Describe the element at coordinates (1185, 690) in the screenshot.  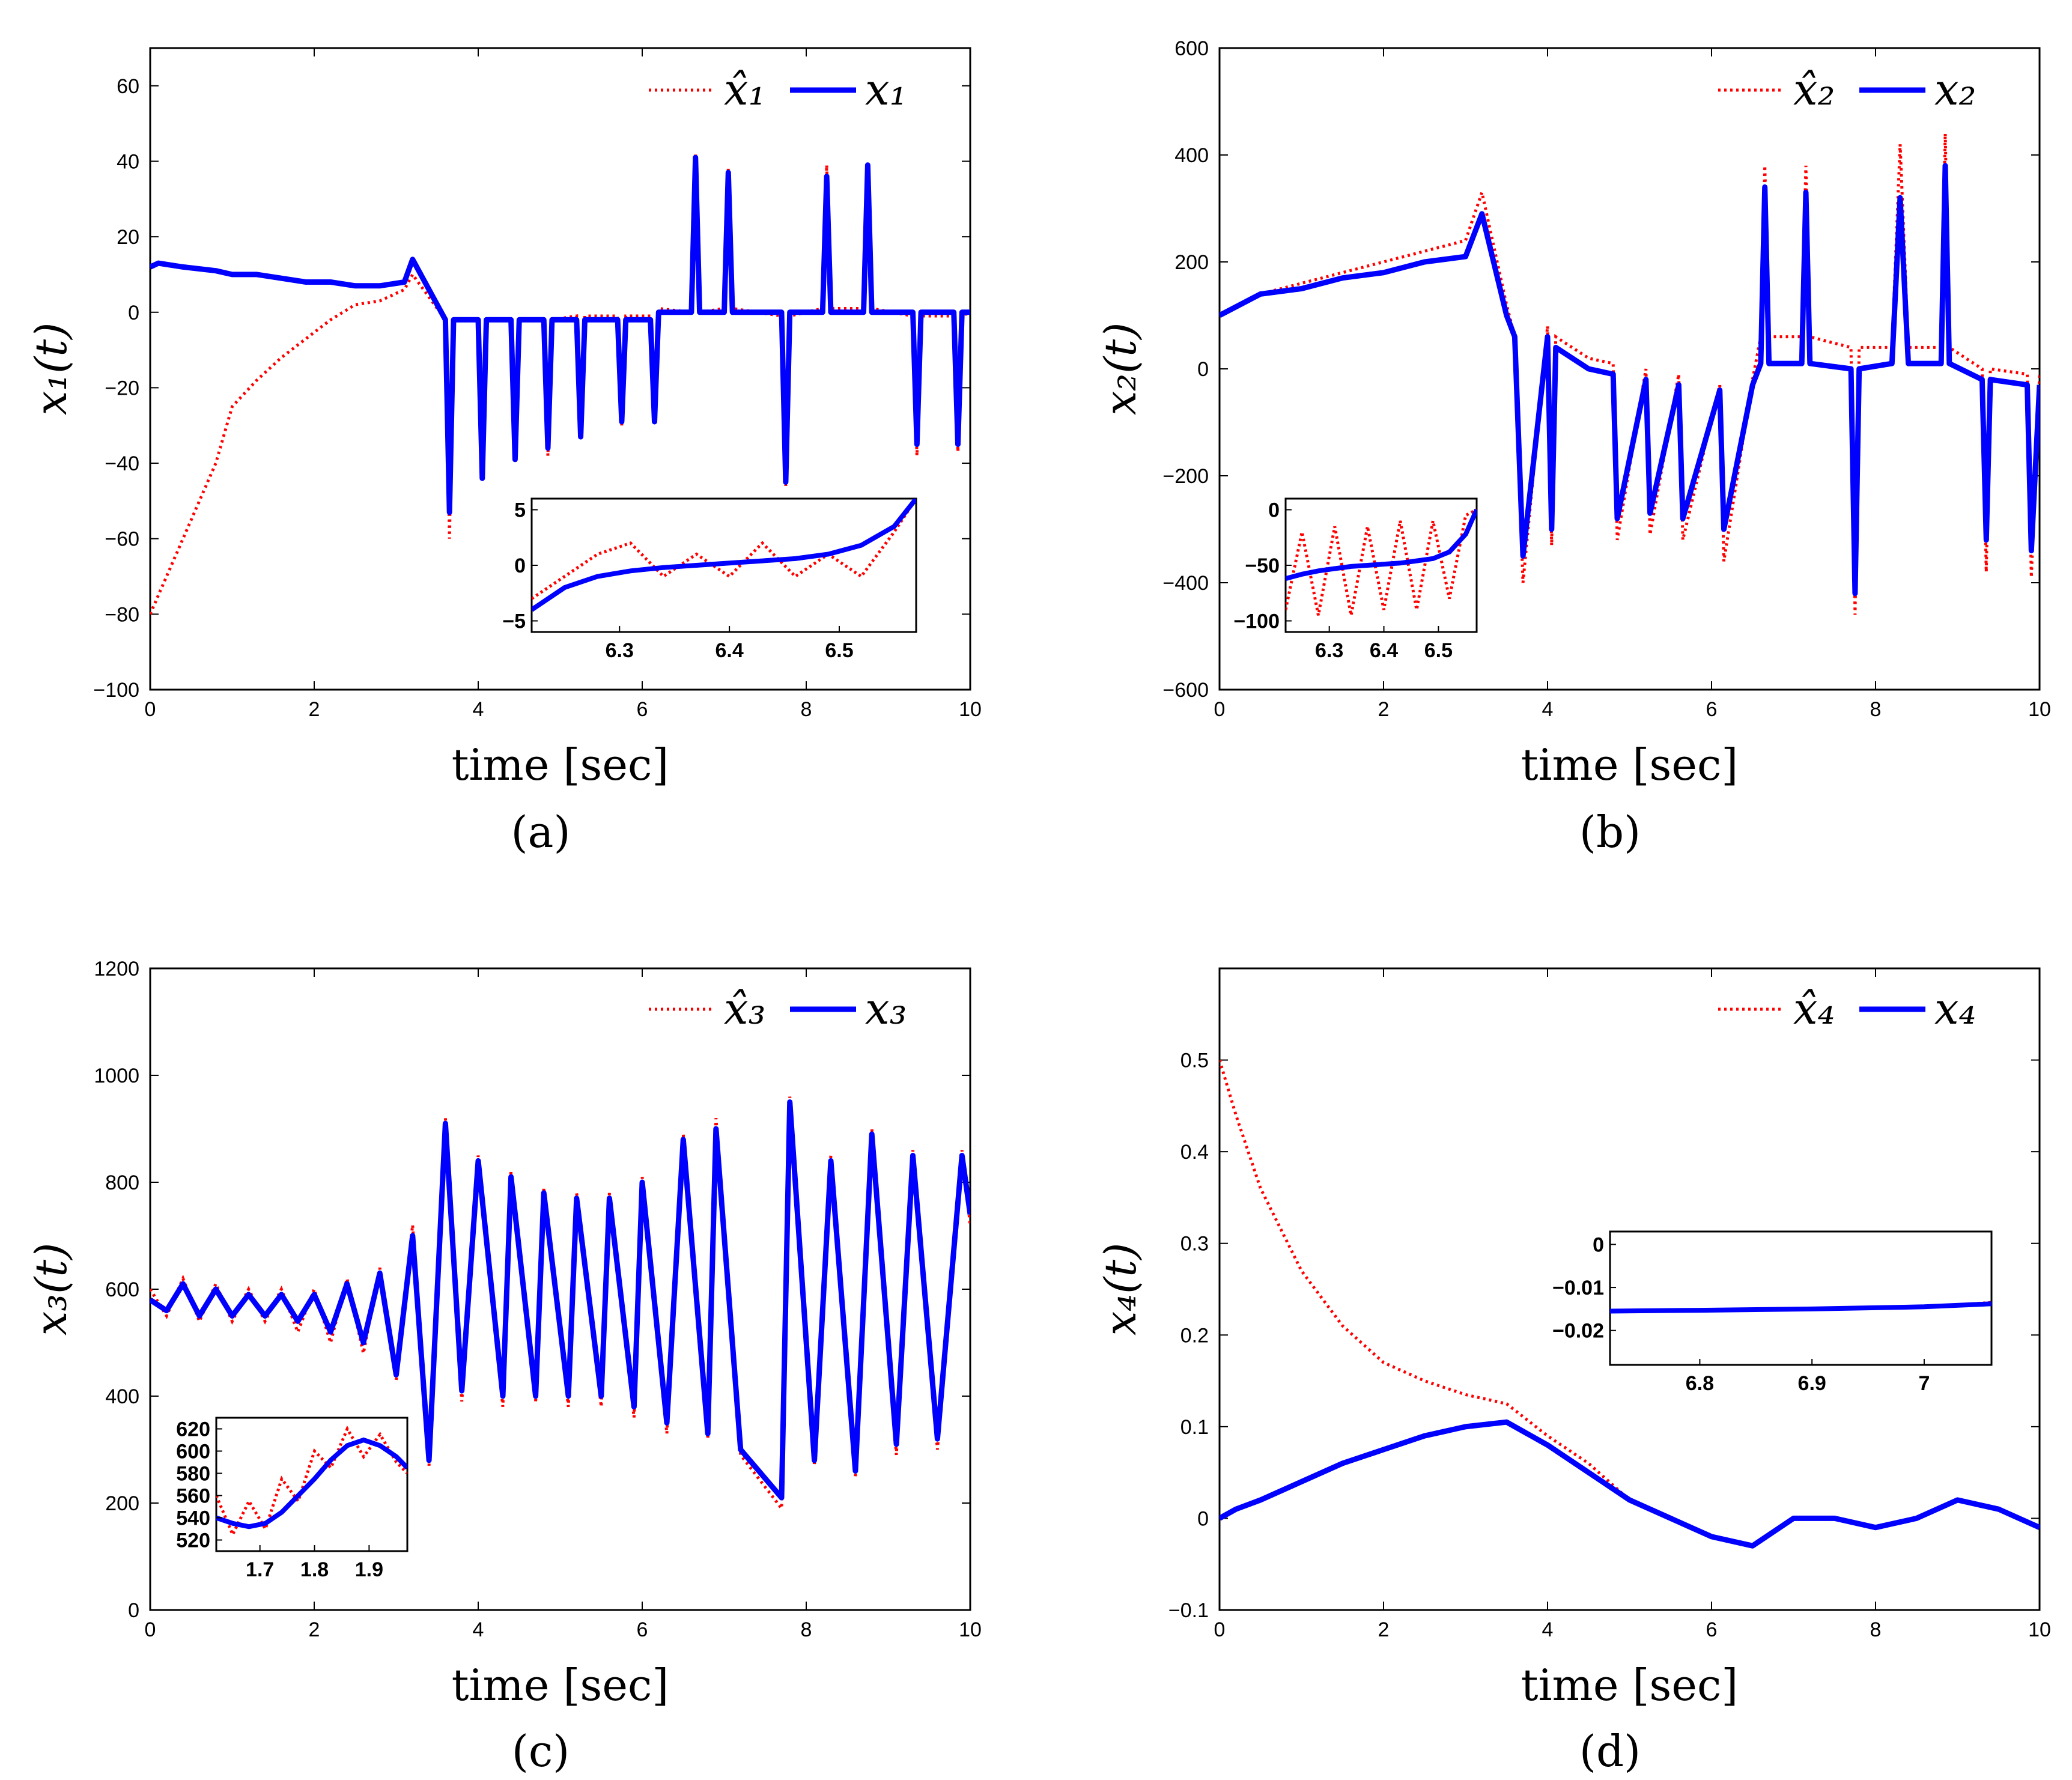
I see `y-tick-label: −600` at that location.